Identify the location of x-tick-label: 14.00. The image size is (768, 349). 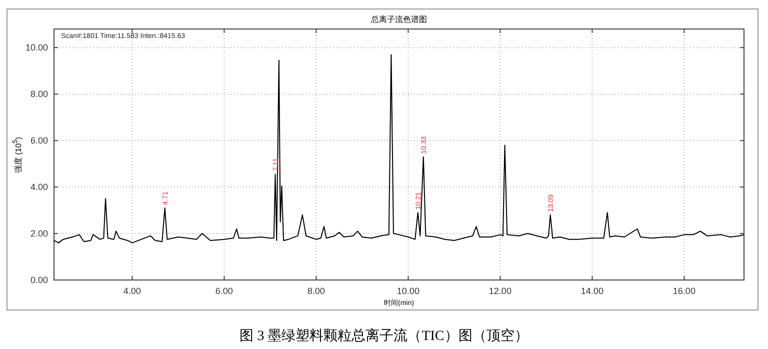
(592, 291).